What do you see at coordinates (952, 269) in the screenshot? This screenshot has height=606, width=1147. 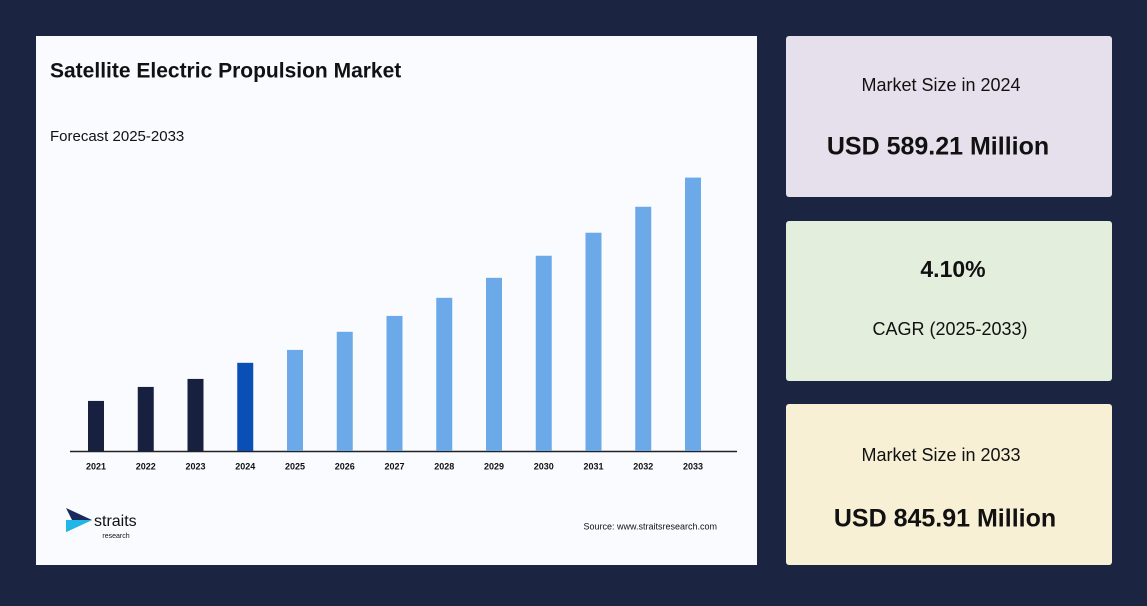 I see `card-value: 4.10%` at bounding box center [952, 269].